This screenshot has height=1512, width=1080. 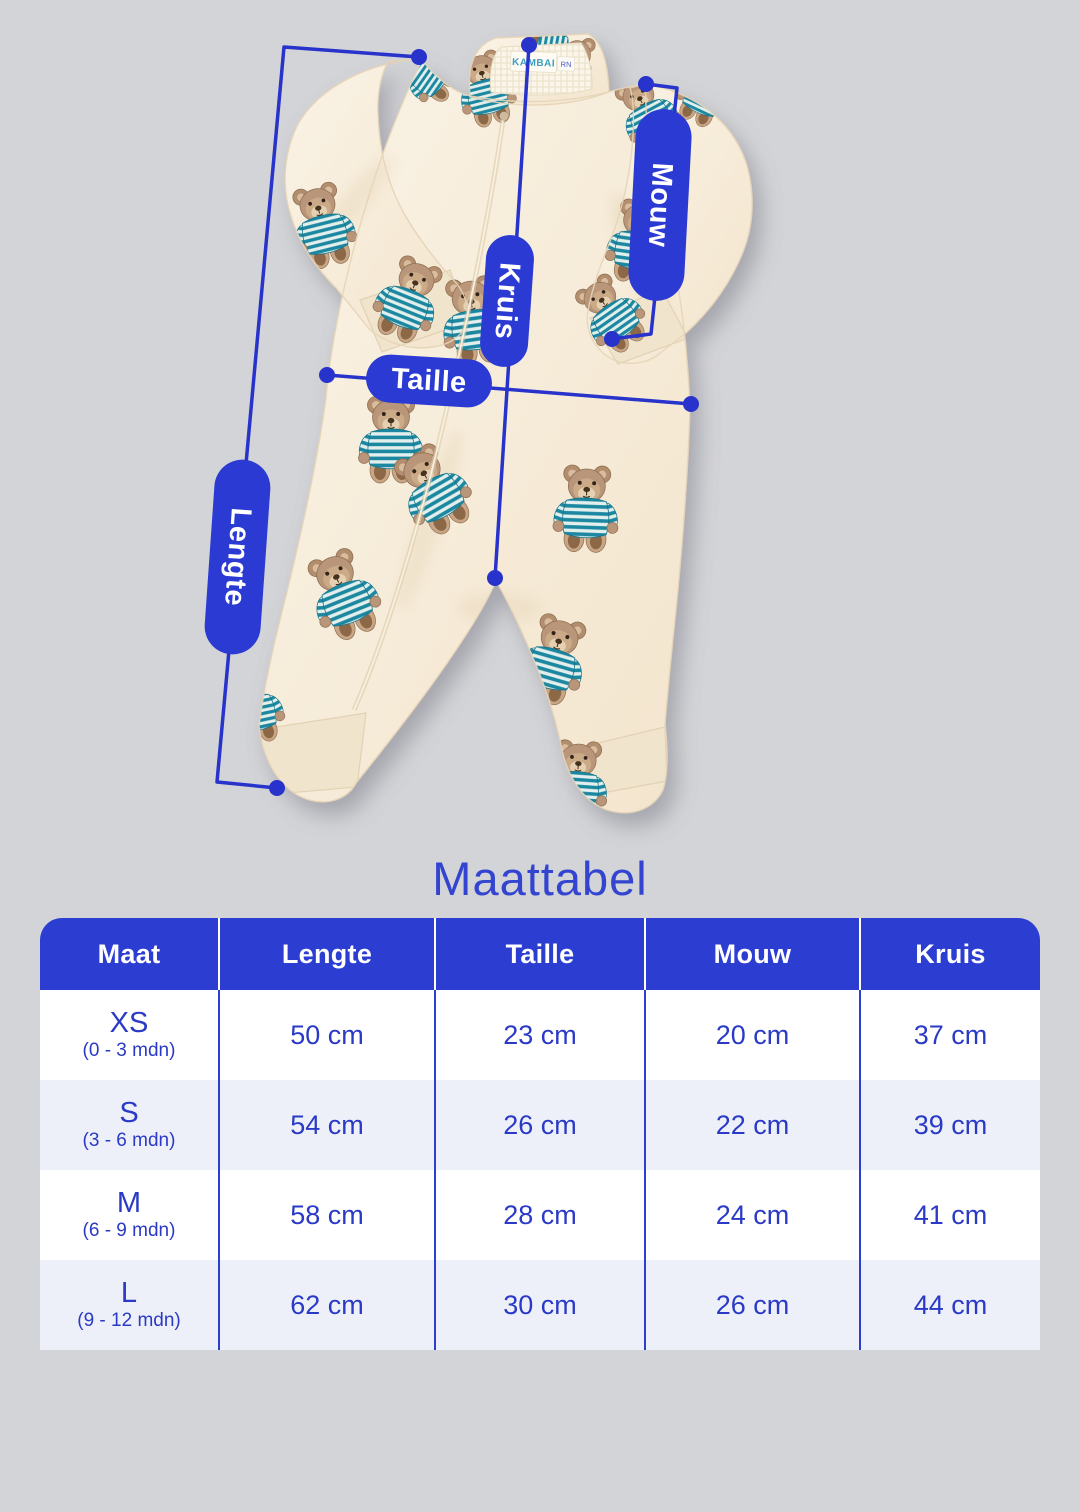 I want to click on table-row-m: M (6 - 9 mdn) 58 cm 28 cm 24 cm 41 cm, so click(x=540, y=1215).